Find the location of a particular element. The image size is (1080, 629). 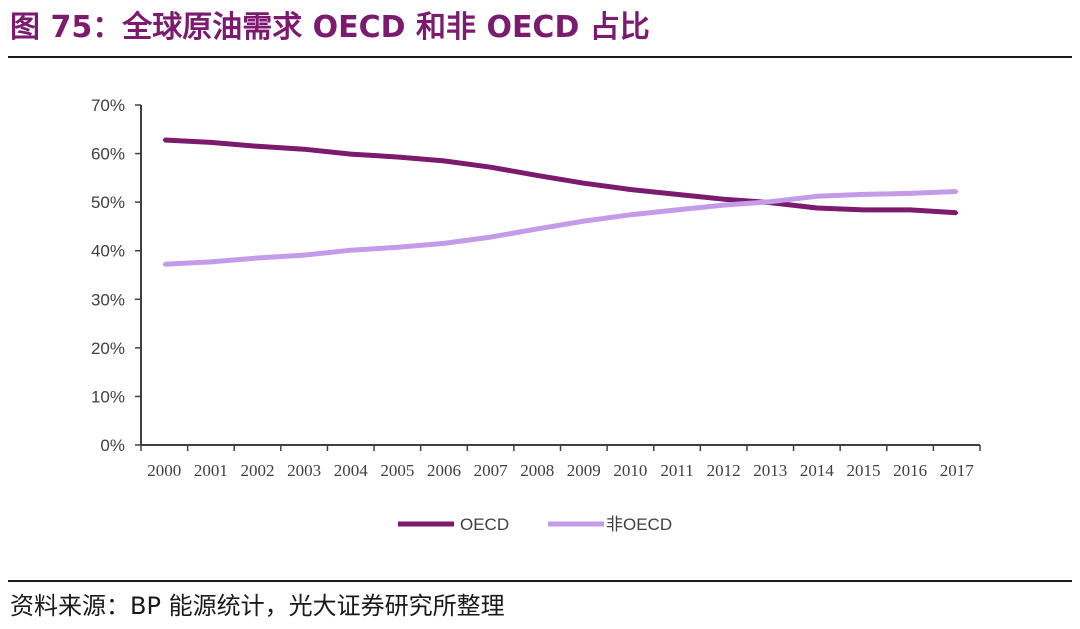

x-tick-label: 2012 is located at coordinates (724, 470).